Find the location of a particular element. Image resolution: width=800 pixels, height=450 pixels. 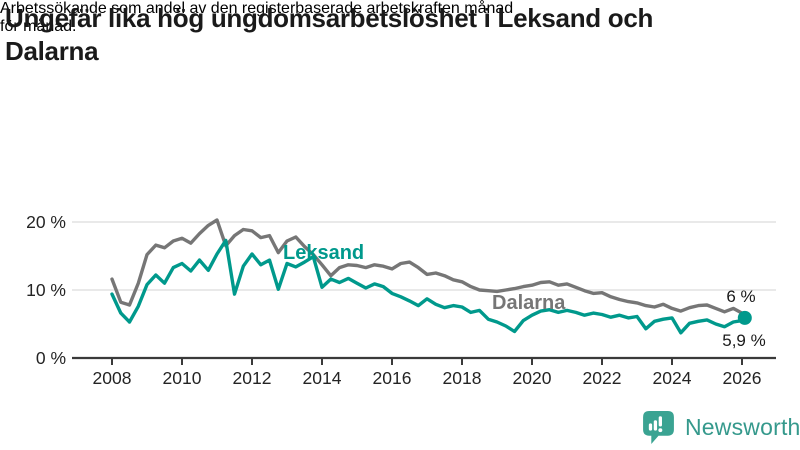

newsworthy-logo-icon is located at coordinates (658, 427).